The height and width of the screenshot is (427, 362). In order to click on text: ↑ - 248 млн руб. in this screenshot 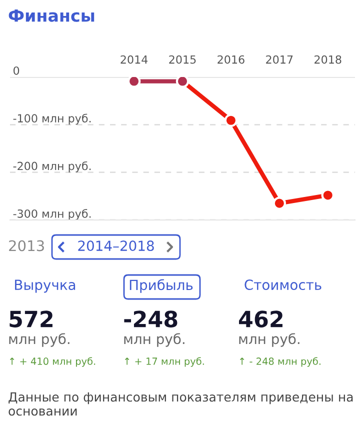, I will do `click(280, 362)`.